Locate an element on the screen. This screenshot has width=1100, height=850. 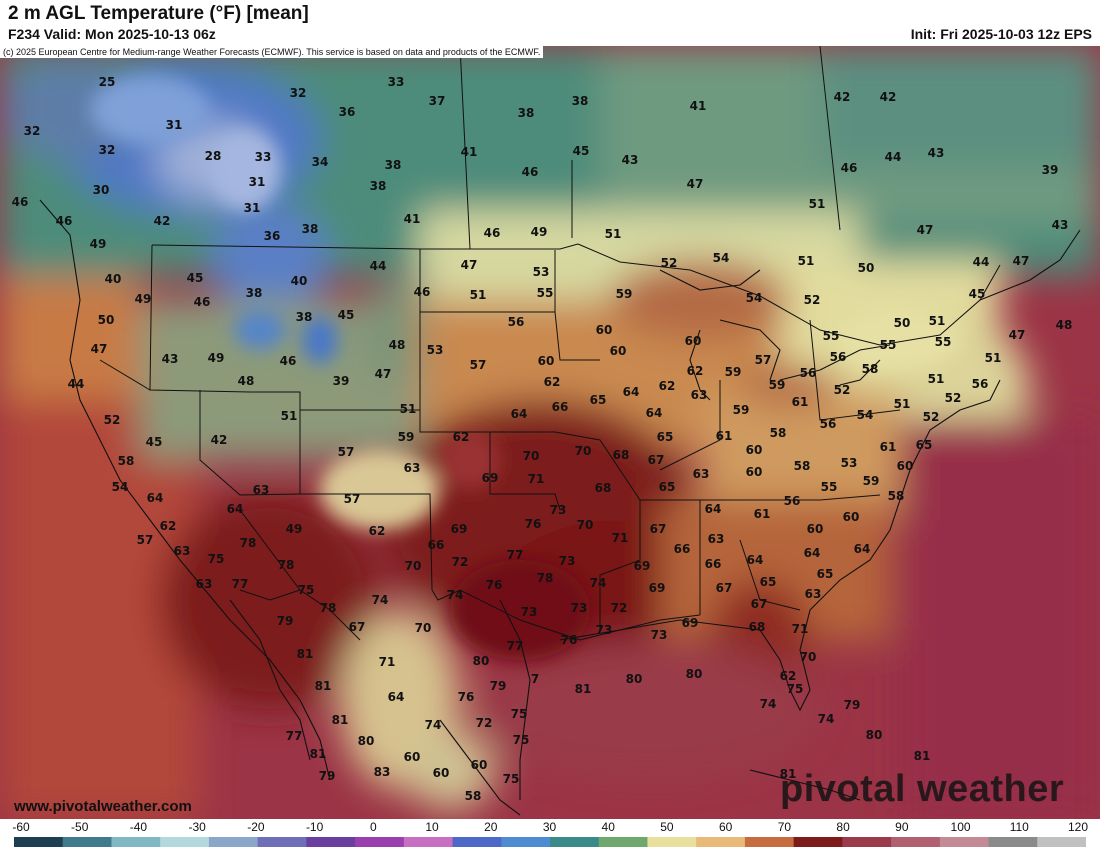
color-scale-tick: 90 is located at coordinates (902, 827).